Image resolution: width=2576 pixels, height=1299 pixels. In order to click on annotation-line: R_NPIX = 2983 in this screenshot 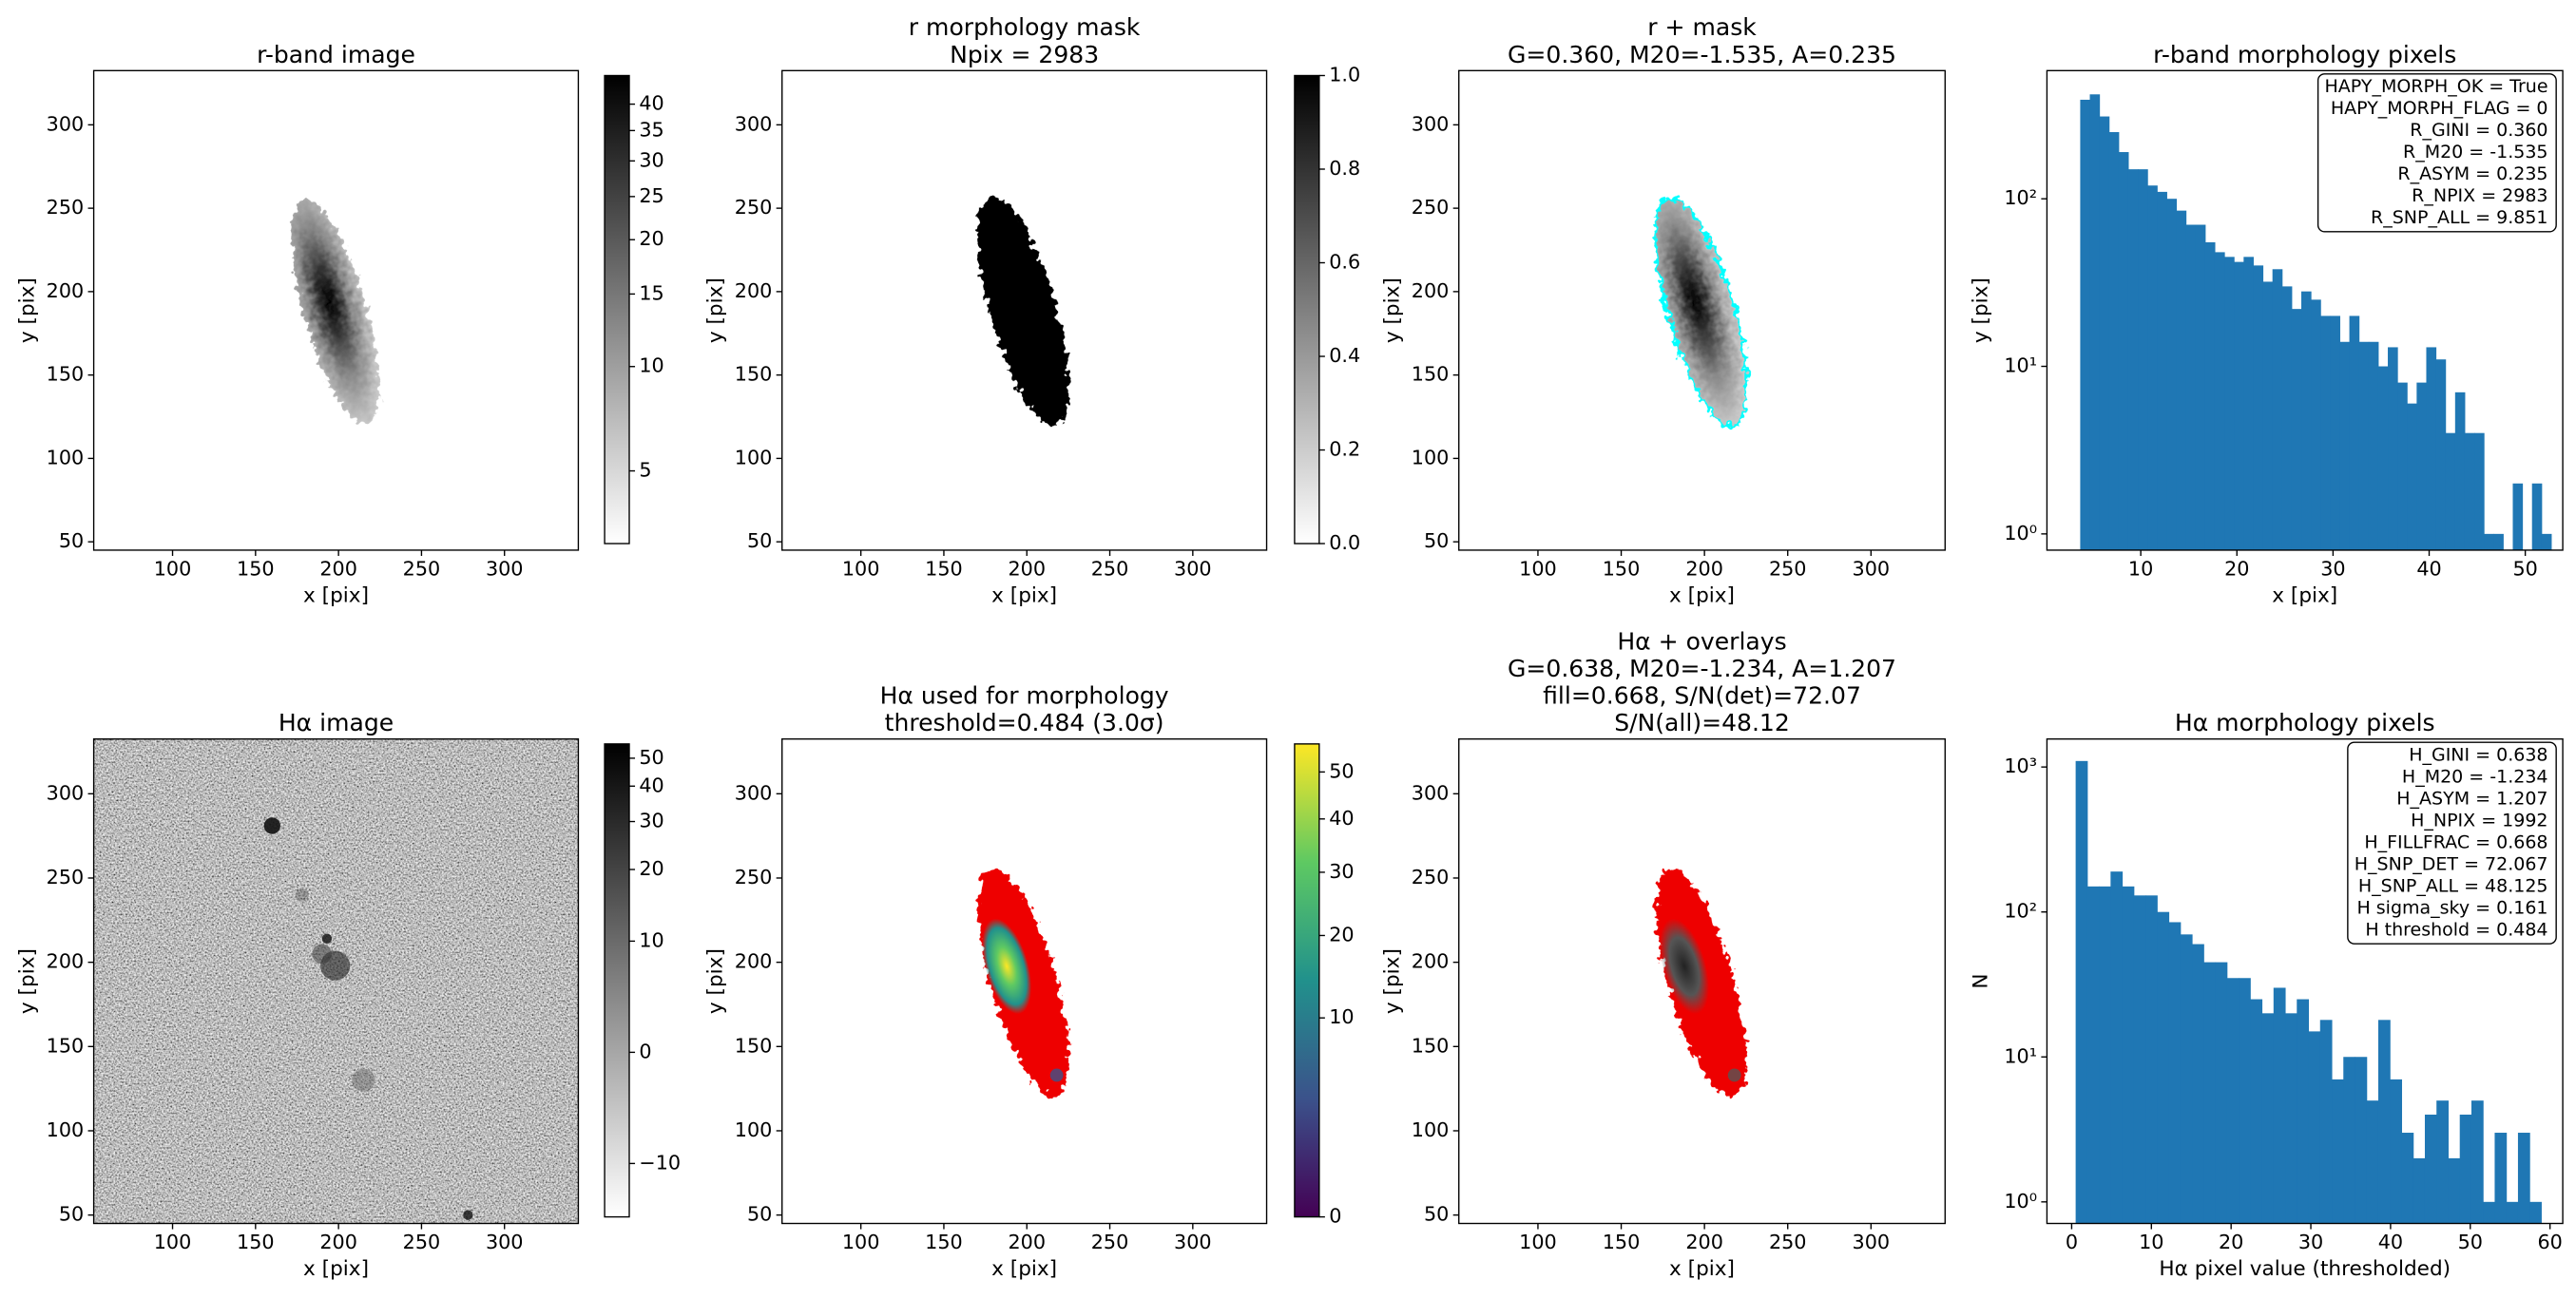, I will do `click(2479, 195)`.